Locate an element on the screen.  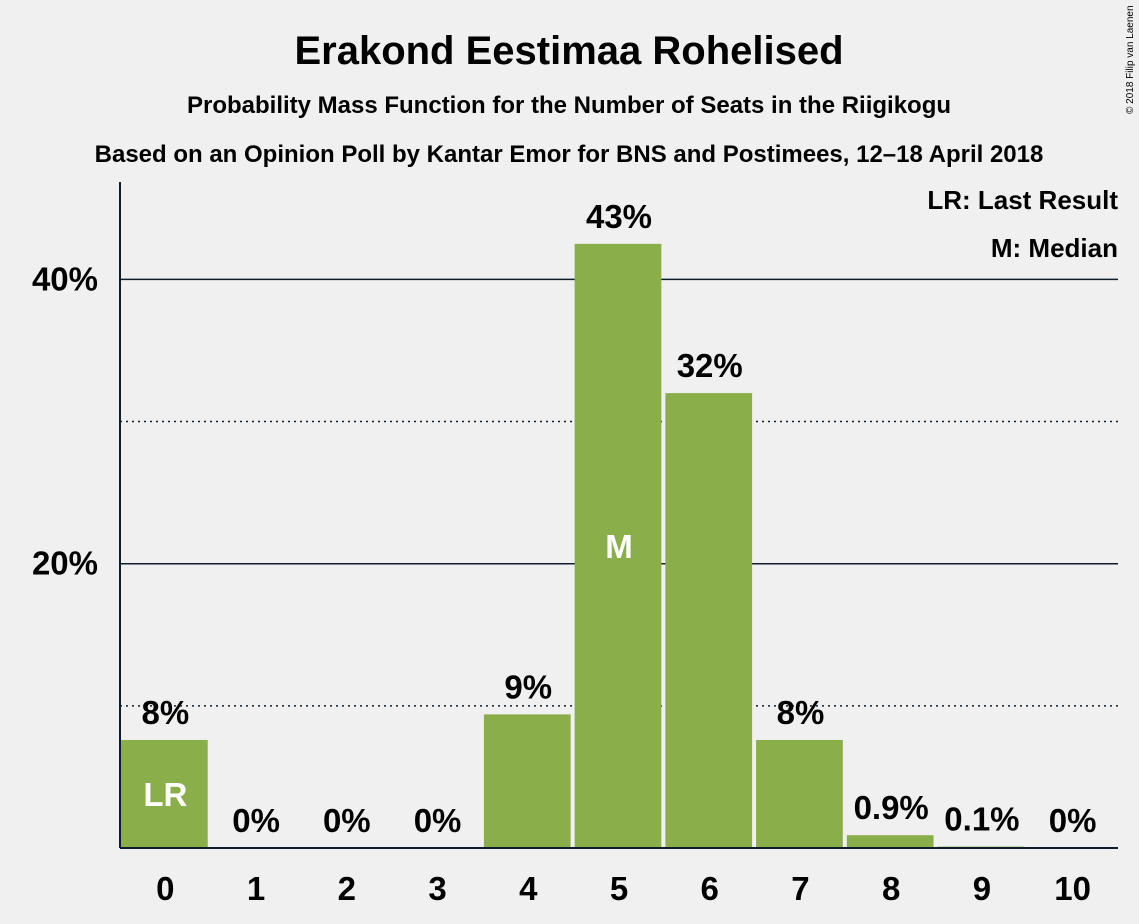
x-tick-label: 1 is located at coordinates (256, 888).